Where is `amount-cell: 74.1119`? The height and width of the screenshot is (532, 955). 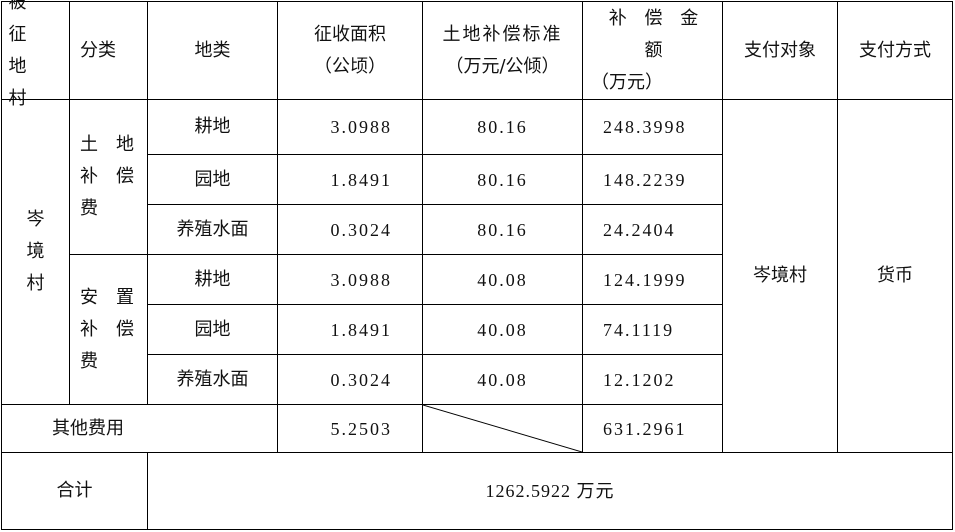
amount-cell: 74.1119 is located at coordinates (652, 329).